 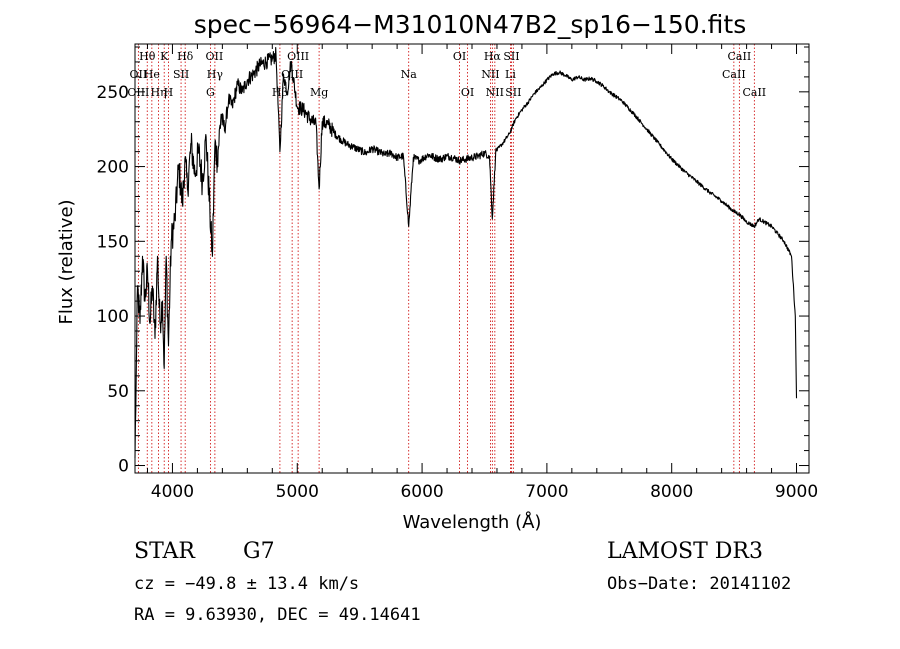 What do you see at coordinates (685, 551) in the screenshot?
I see `survey-name: LAMOST DR3` at bounding box center [685, 551].